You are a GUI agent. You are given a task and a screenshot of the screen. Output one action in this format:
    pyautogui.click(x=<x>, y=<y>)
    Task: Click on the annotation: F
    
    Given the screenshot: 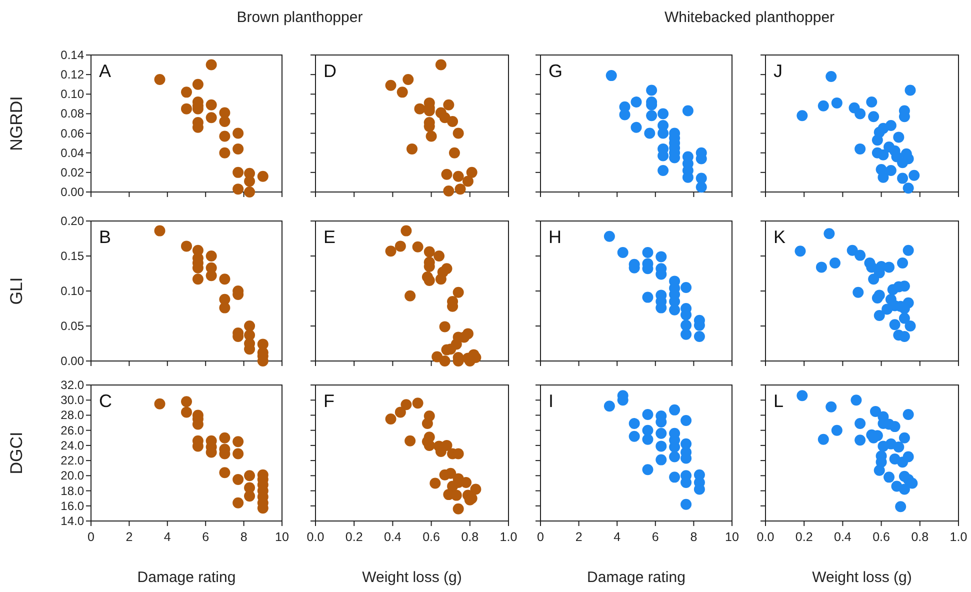 What is the action you would take?
    pyautogui.click(x=329, y=401)
    